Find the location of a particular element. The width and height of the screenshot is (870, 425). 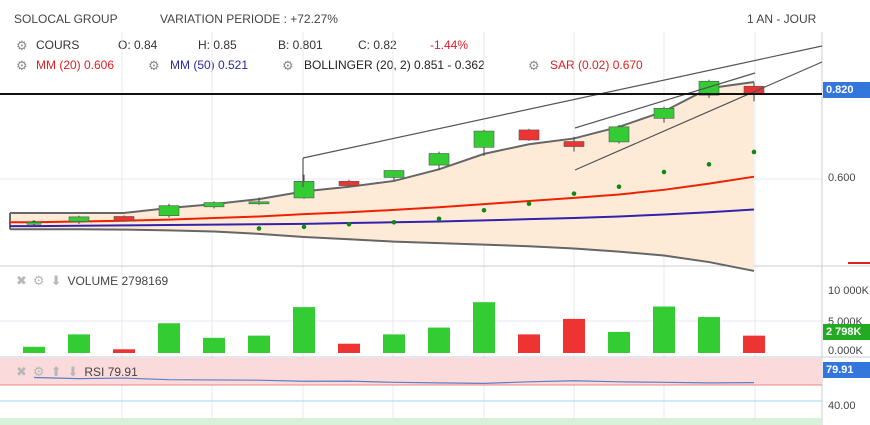

trendline-channel-bottom is located at coordinates (698, 116).